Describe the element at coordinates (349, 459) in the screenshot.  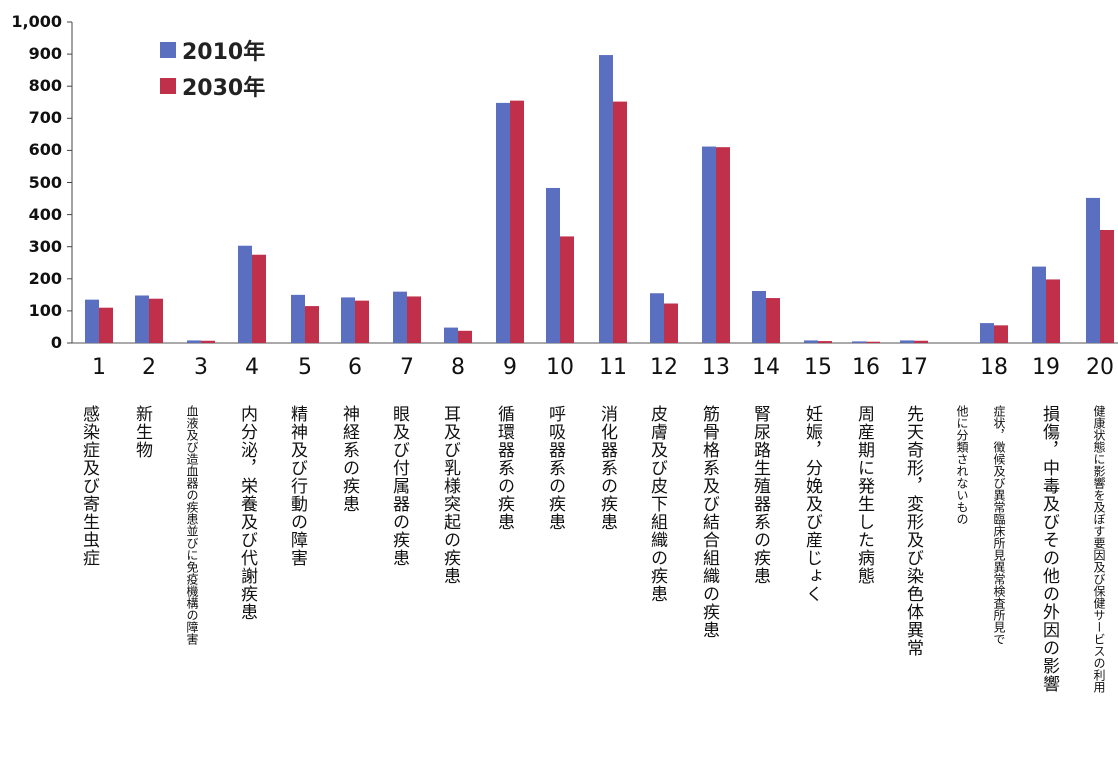
I see `category-label: 神経系の疾患` at that location.